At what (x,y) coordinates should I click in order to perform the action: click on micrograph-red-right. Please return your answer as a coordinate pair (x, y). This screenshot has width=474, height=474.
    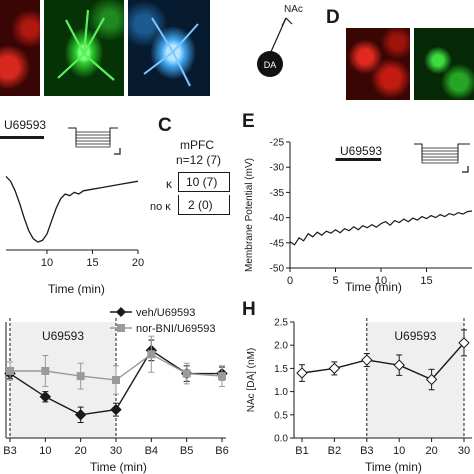
    Looking at the image, I should click on (378, 64).